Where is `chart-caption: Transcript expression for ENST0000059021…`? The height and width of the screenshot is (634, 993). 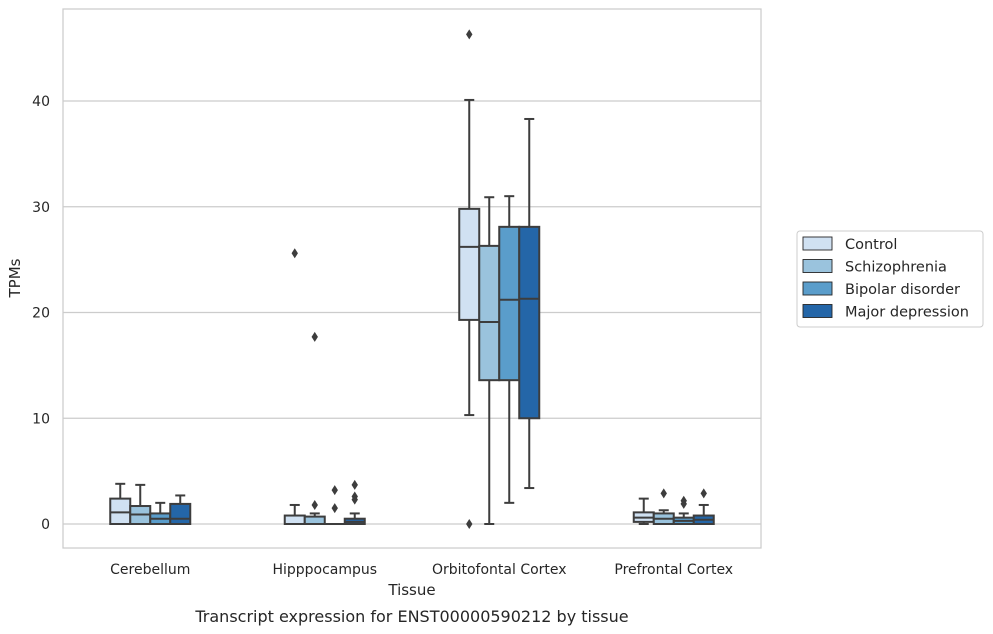 chart-caption: Transcript expression for ENST0000059021… is located at coordinates (411, 616).